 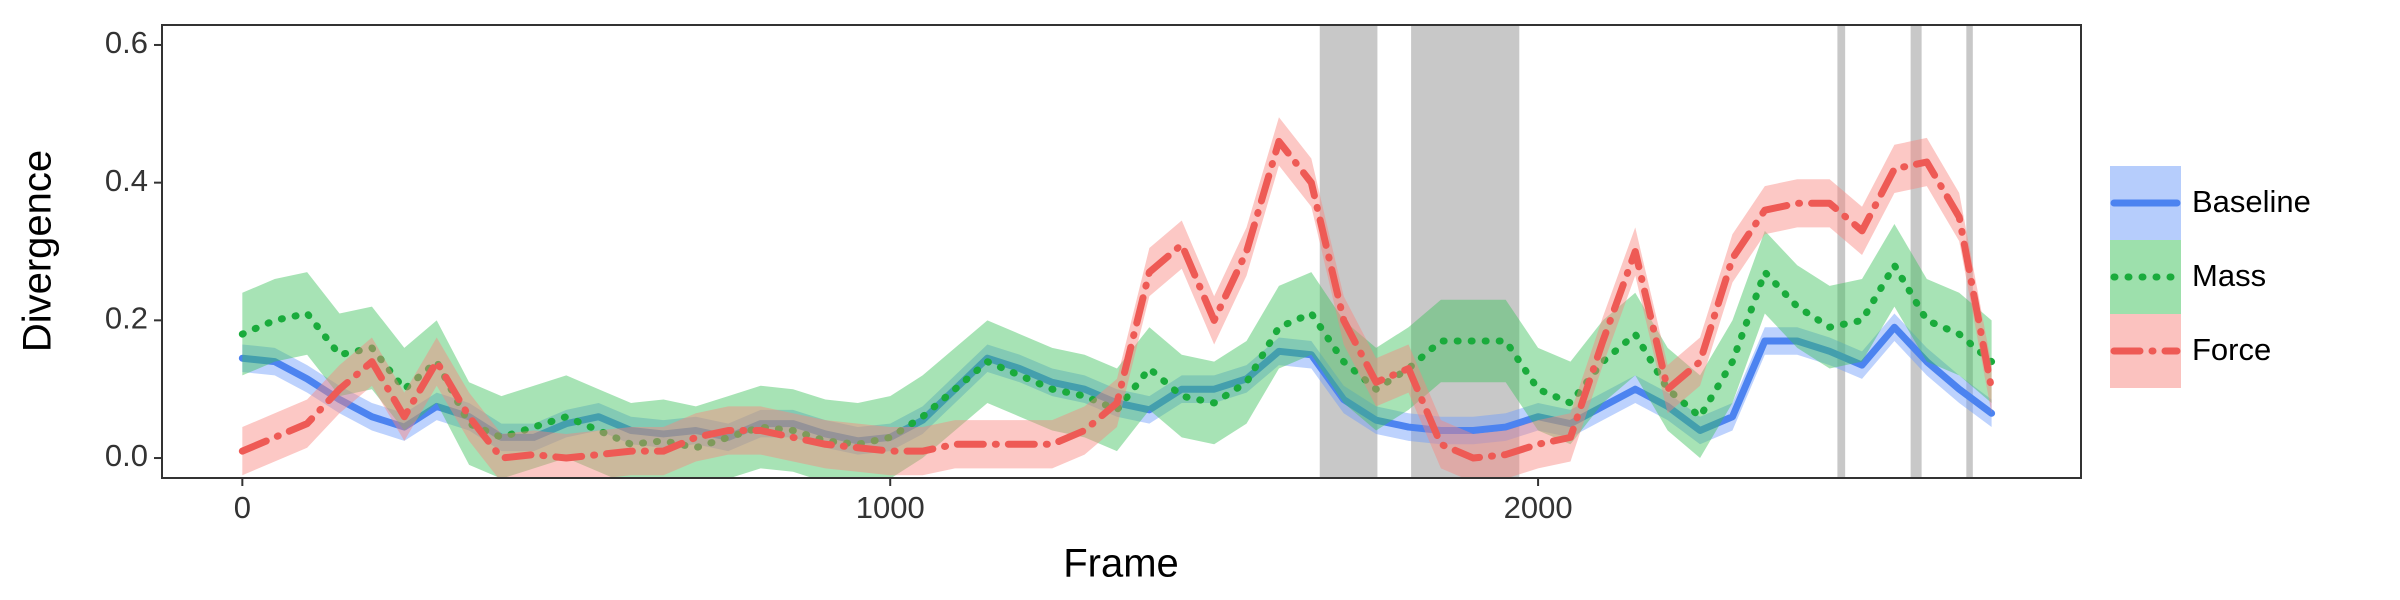 I want to click on y-tick-label: 0.0, so click(x=126, y=455).